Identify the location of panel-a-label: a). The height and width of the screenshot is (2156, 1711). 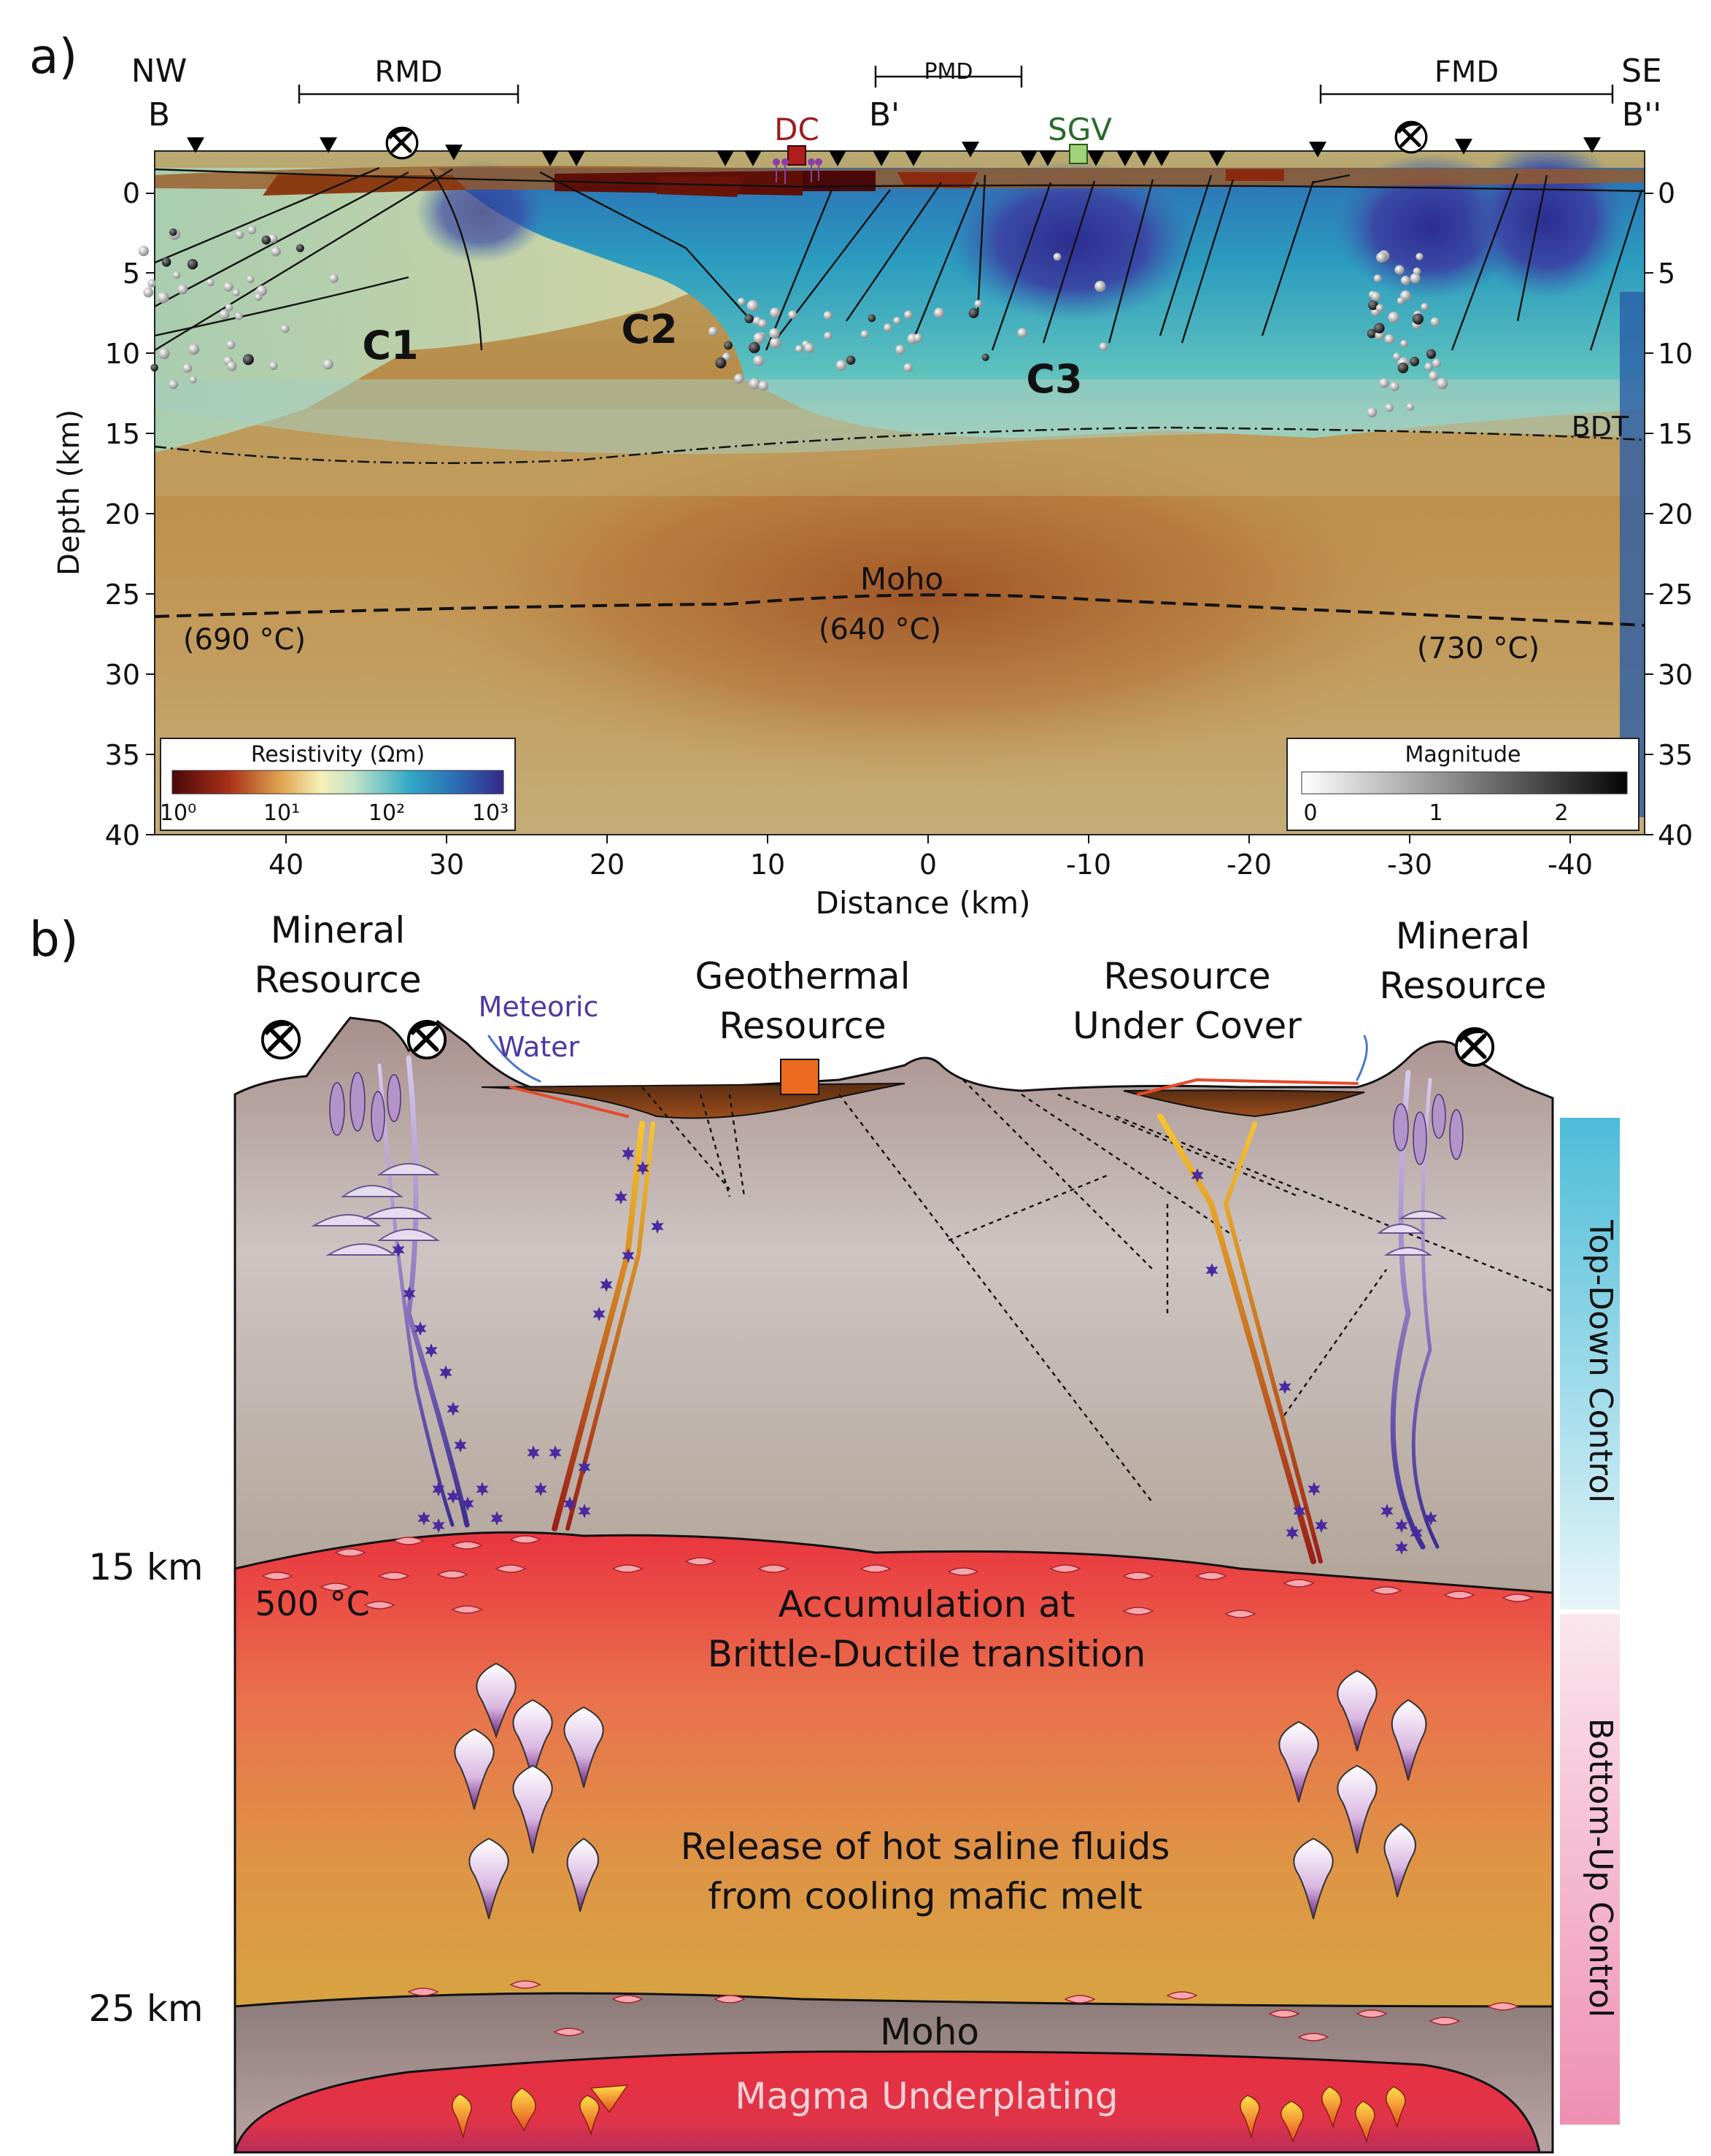
(53, 56).